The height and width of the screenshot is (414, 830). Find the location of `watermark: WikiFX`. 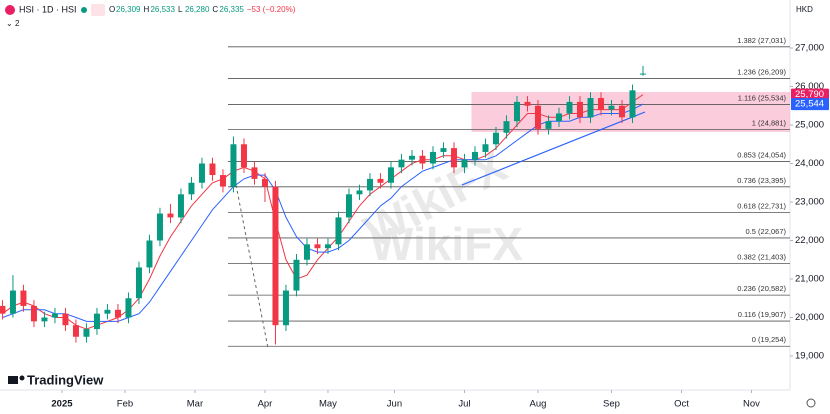

watermark: WikiFX is located at coordinates (446, 244).